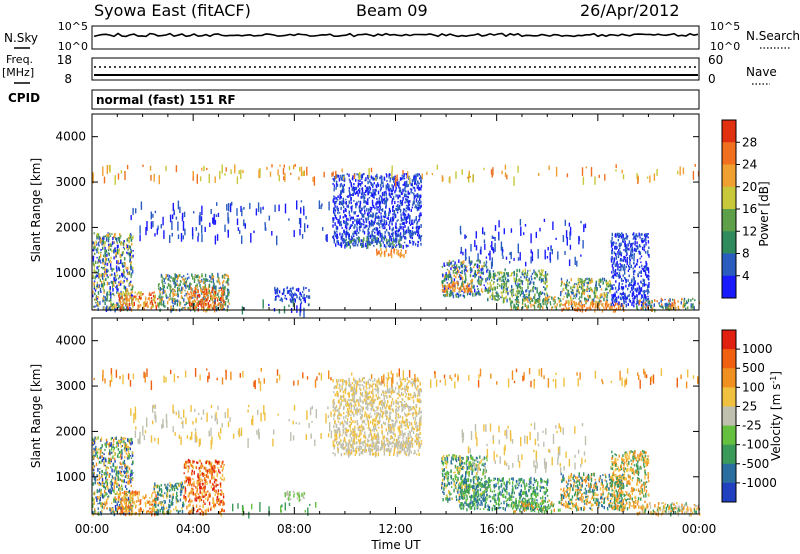  Describe the element at coordinates (729, 287) in the screenshot. I see `colorbar-segment` at that location.